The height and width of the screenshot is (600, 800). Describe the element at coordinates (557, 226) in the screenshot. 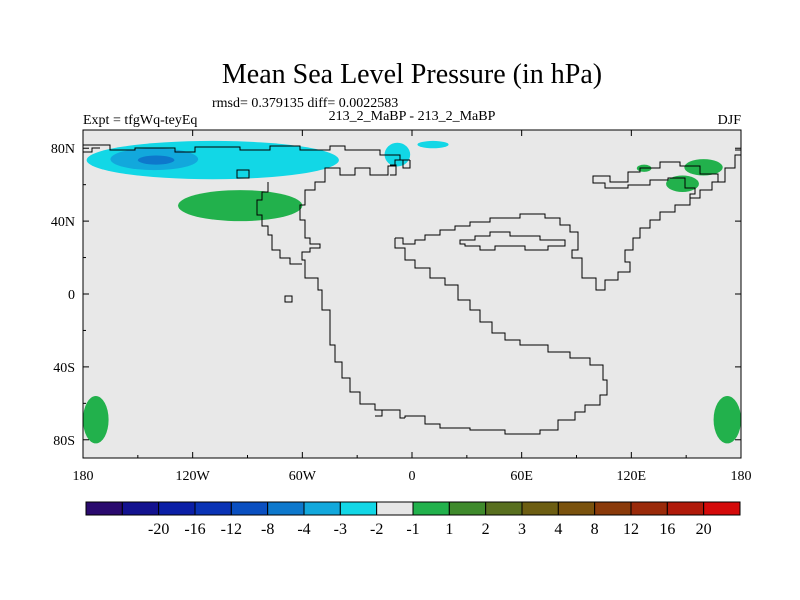

I see `coastline-africa-asia` at that location.